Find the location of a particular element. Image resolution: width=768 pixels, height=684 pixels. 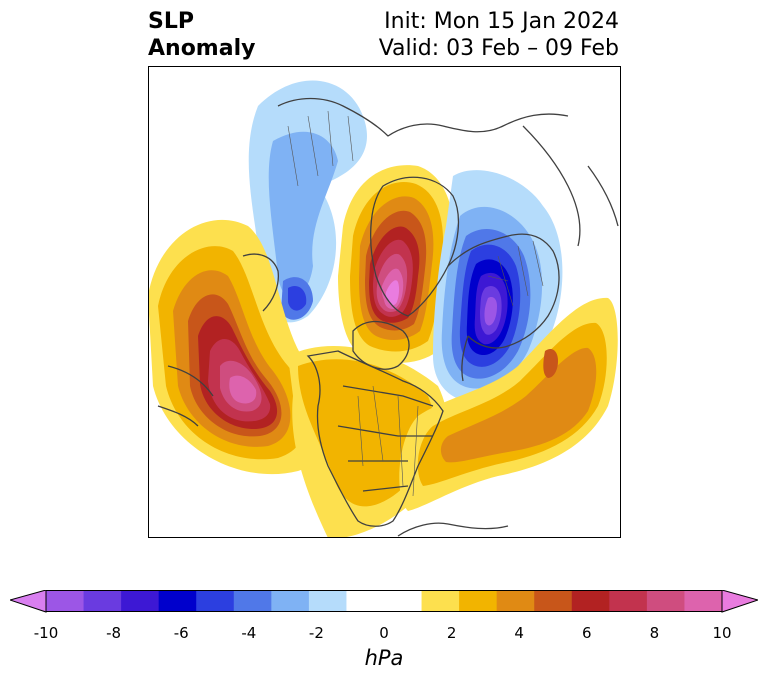

title-line-2: Anomaly is located at coordinates (202, 48).